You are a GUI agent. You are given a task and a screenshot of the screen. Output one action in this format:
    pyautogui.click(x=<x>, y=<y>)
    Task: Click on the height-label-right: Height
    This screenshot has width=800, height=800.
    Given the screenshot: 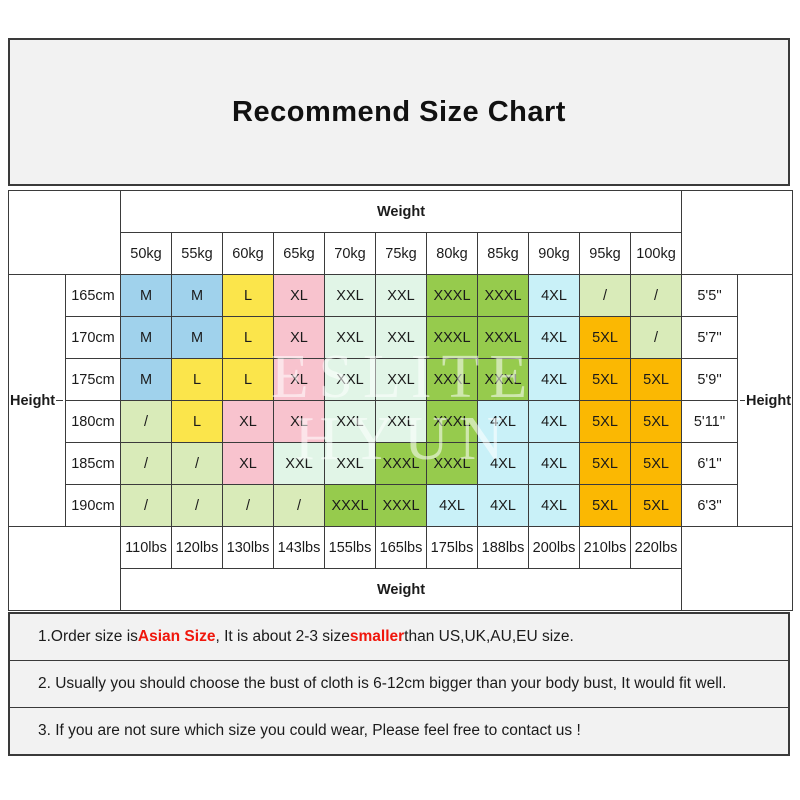 What is the action you would take?
    pyautogui.click(x=765, y=400)
    